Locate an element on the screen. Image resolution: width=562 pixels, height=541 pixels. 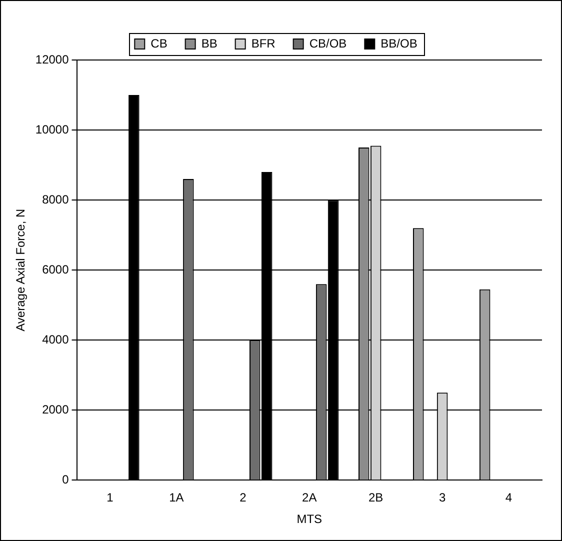
x-axis-title: MTS is located at coordinates (309, 519).